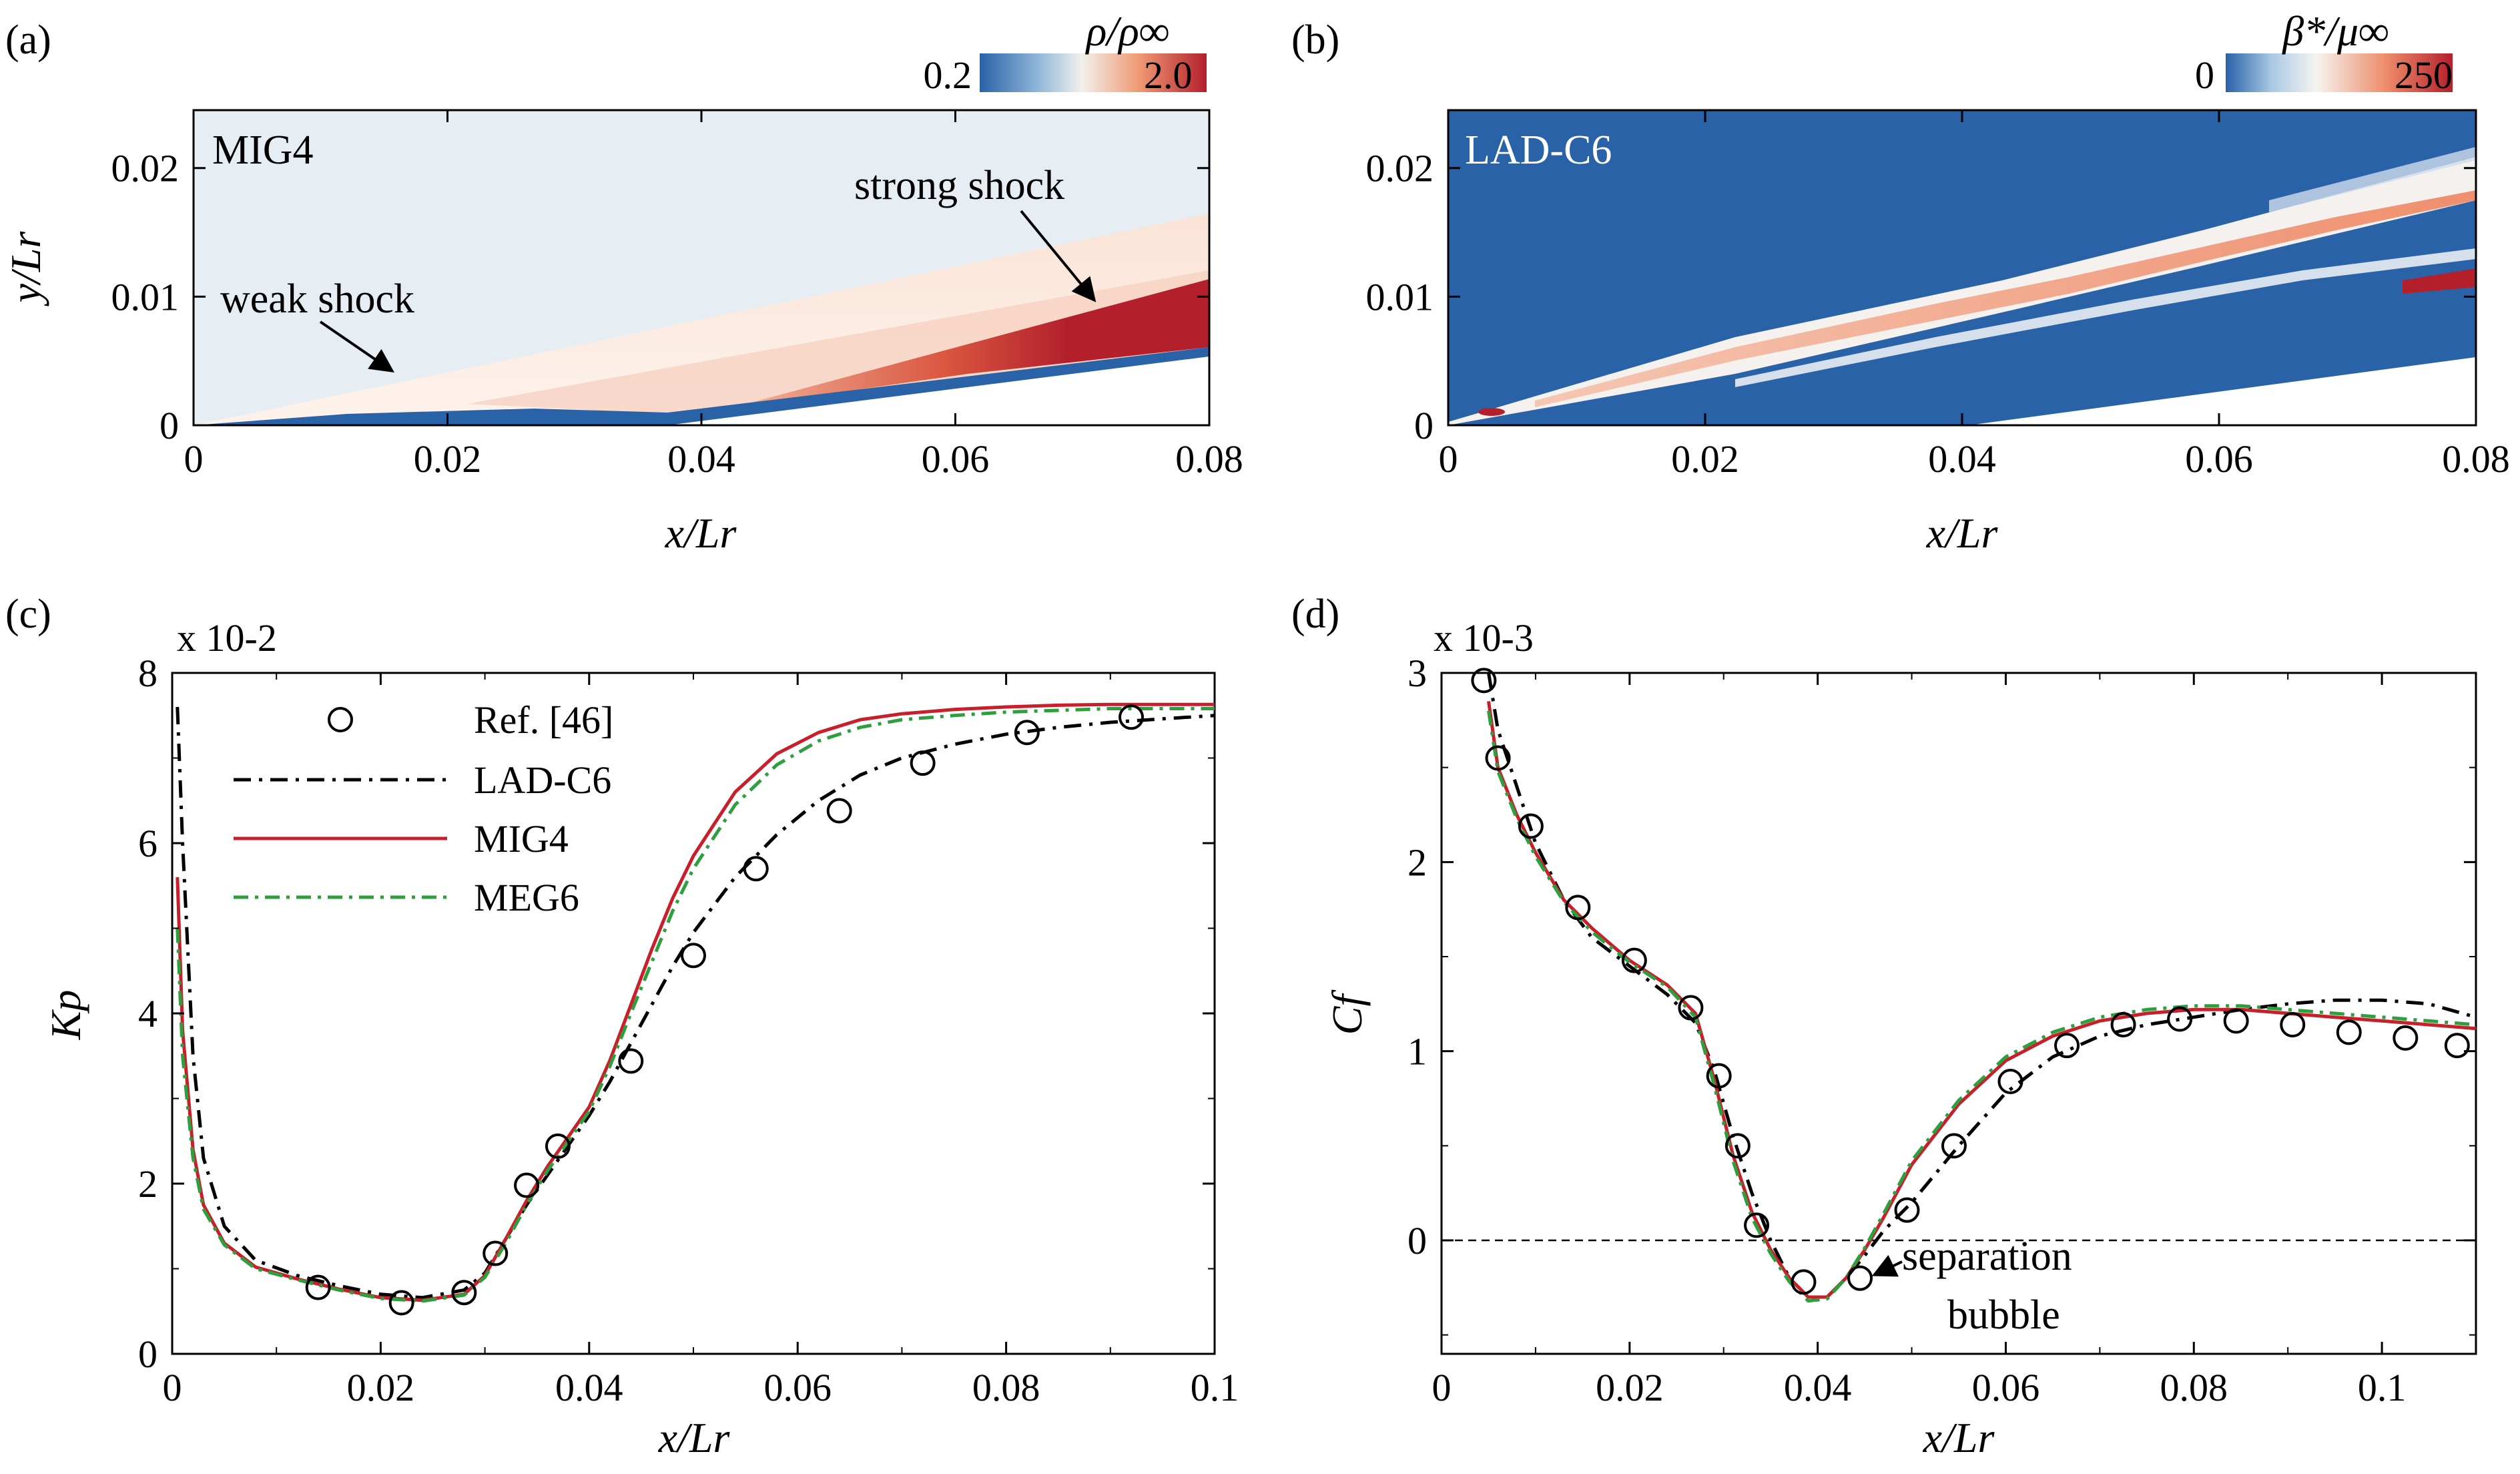 The height and width of the screenshot is (1474, 2520). Describe the element at coordinates (948, 75) in the screenshot. I see `panel-a-colorbar-min: 0.2` at that location.